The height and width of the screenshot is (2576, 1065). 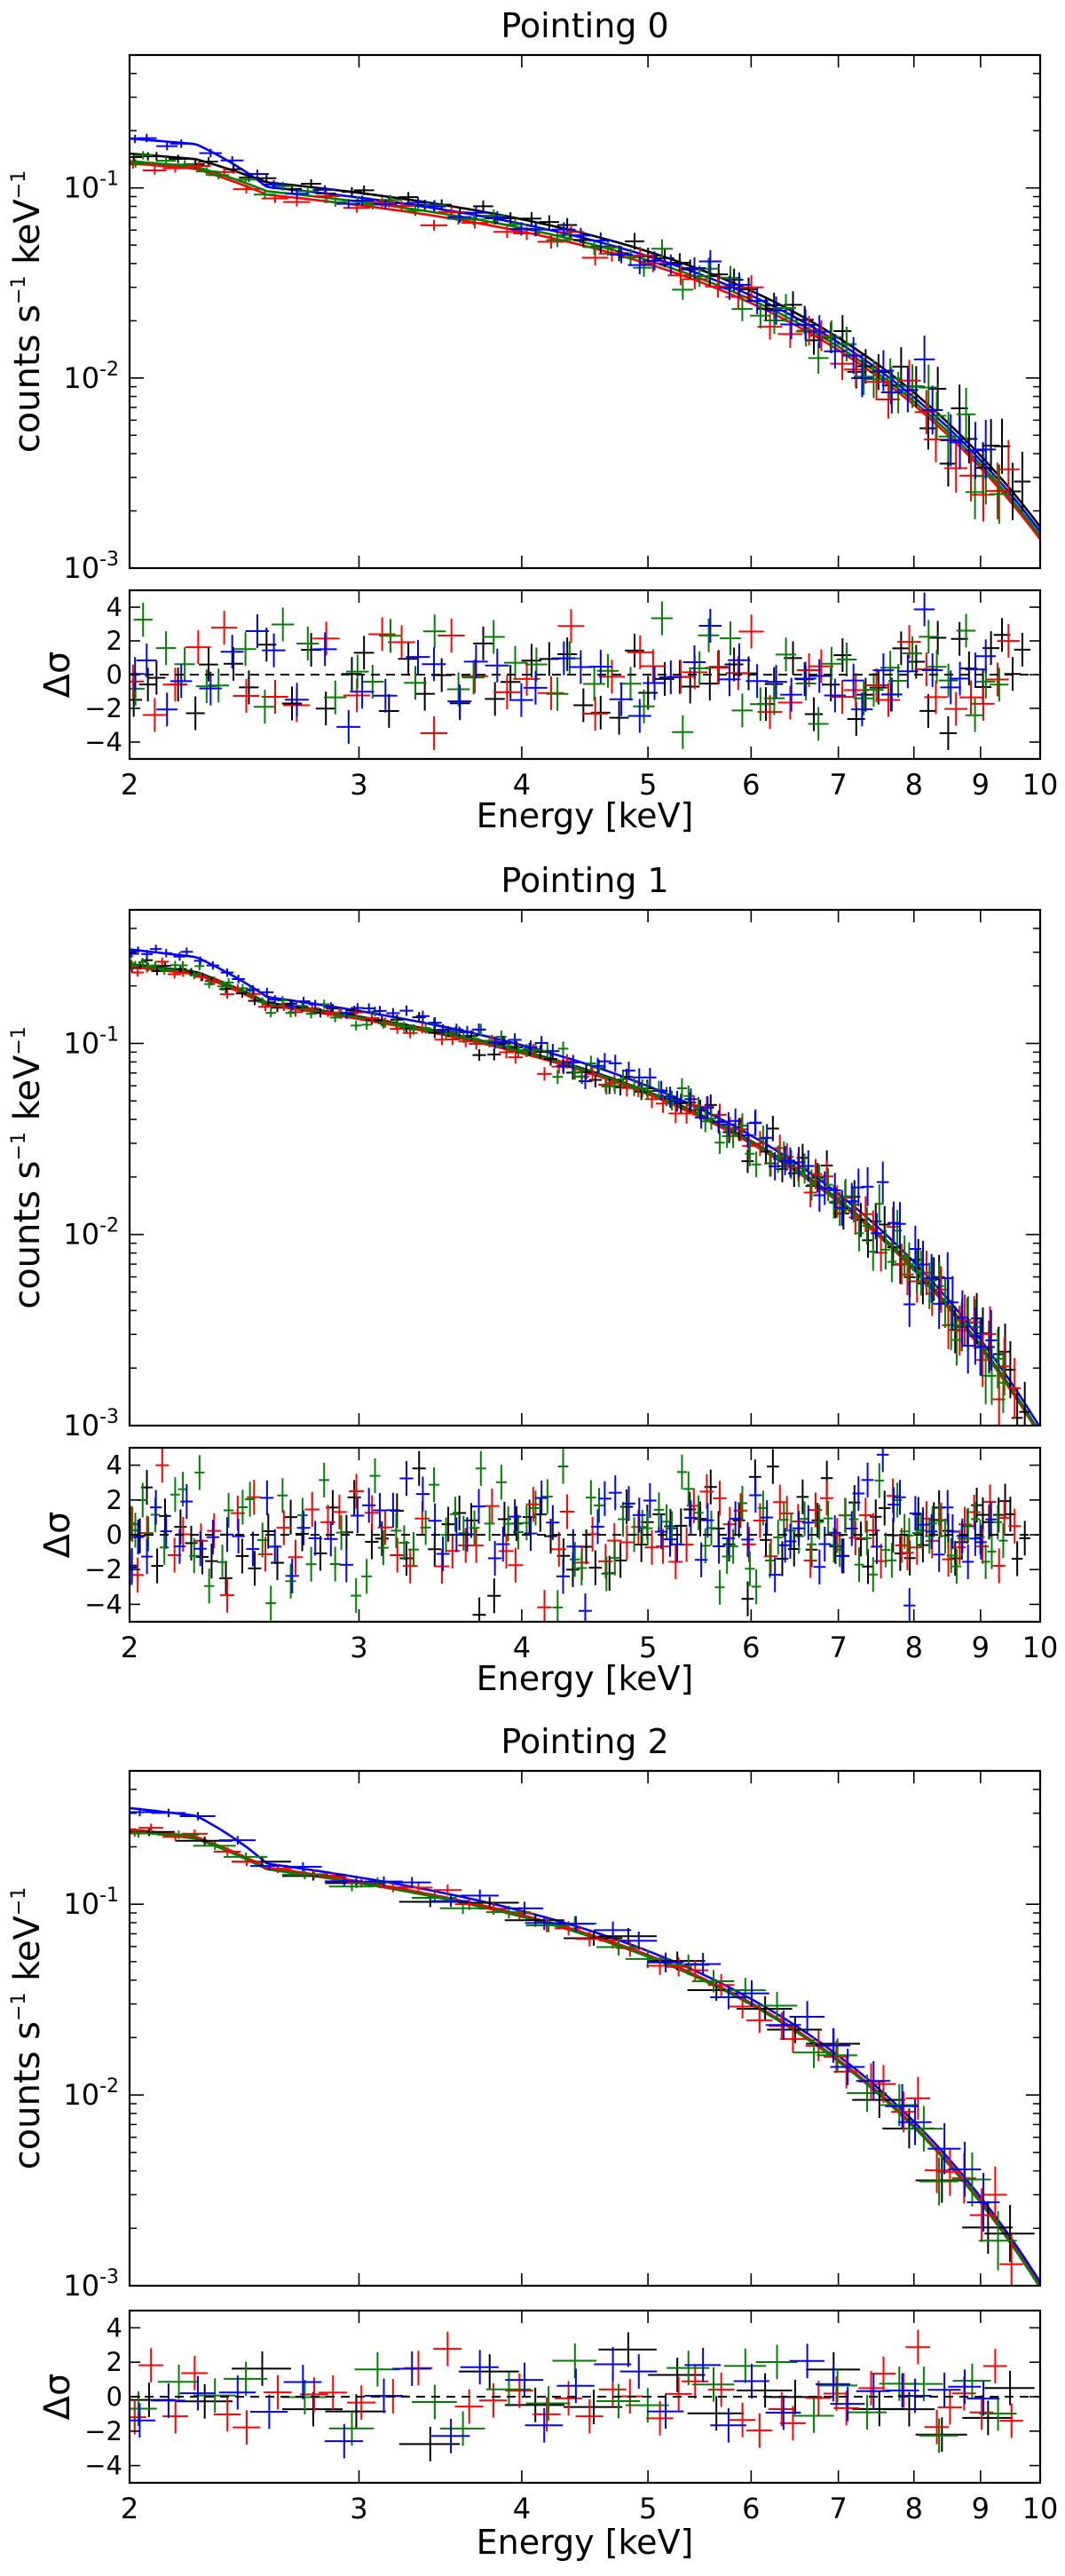 I want to click on pointing-0-xtick-label: 6, so click(x=751, y=785).